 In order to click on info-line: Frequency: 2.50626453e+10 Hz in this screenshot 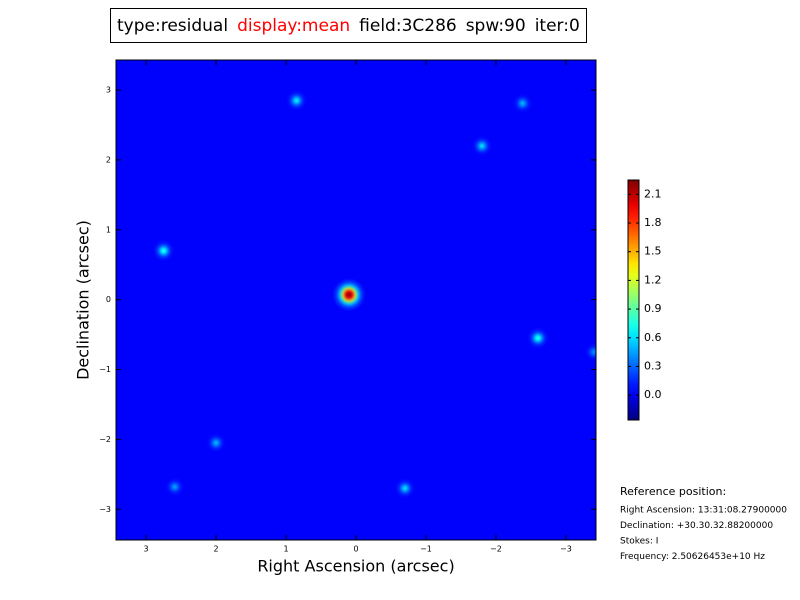, I will do `click(692, 557)`.